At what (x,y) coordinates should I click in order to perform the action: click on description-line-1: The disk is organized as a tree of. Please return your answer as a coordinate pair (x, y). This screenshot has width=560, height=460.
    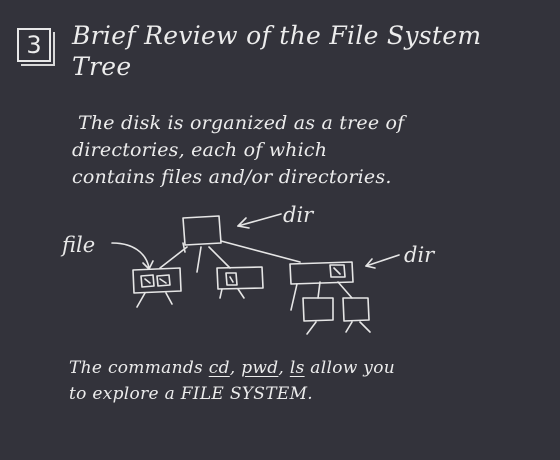
    Looking at the image, I should click on (241, 123).